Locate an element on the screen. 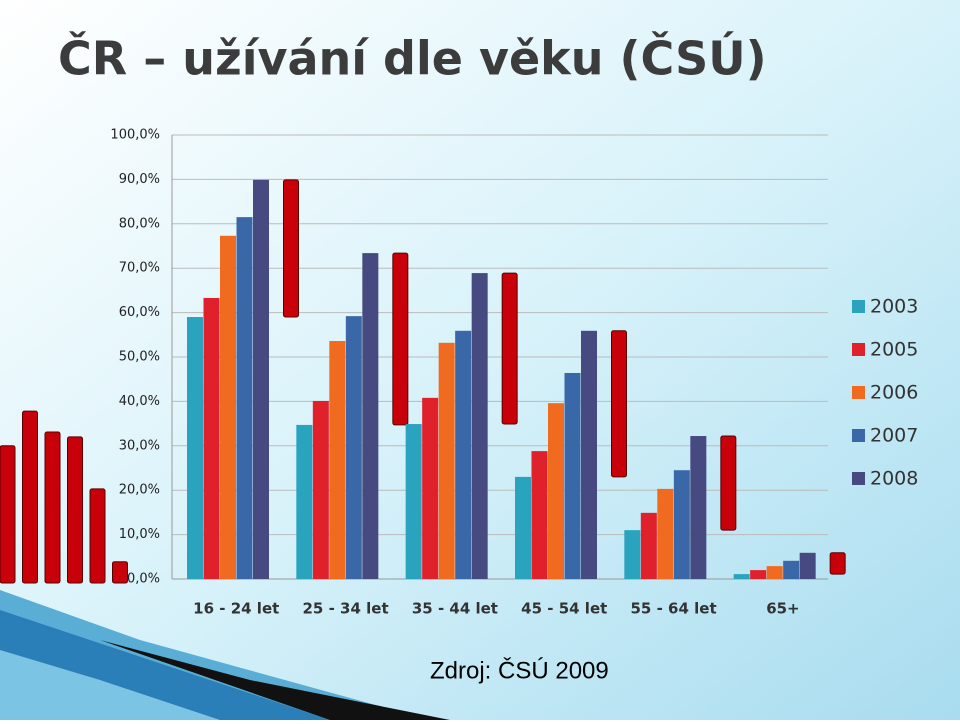 Image resolution: width=960 pixels, height=724 pixels. legend-label: 2005 is located at coordinates (894, 350).